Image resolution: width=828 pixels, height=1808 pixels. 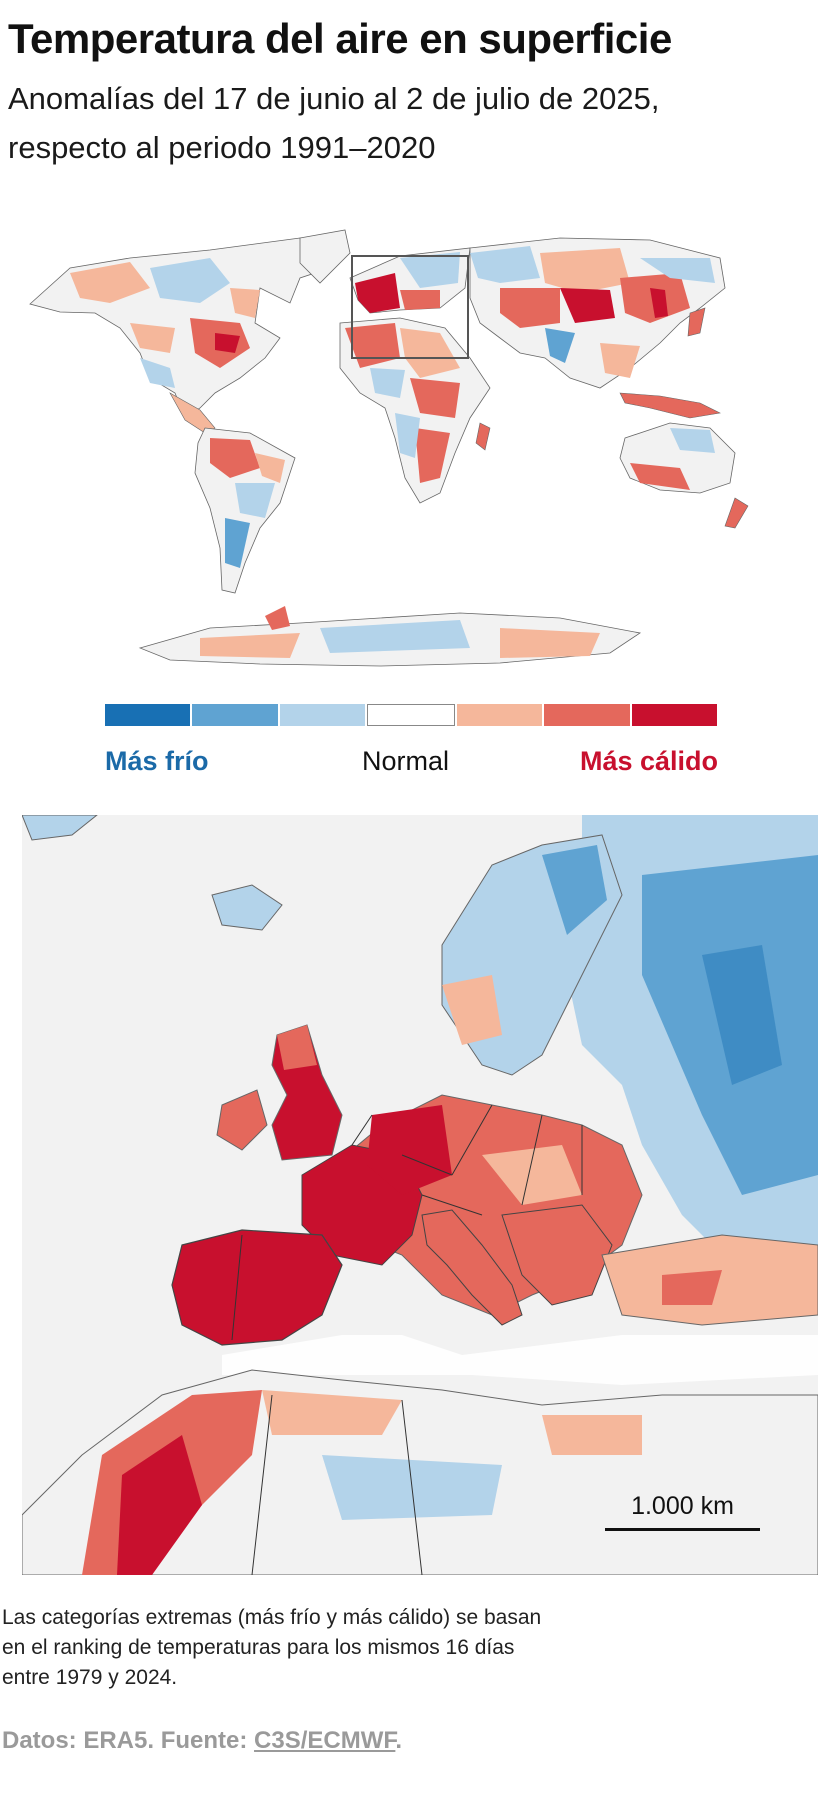 What do you see at coordinates (472, 1267) in the screenshot?
I see `italy` at bounding box center [472, 1267].